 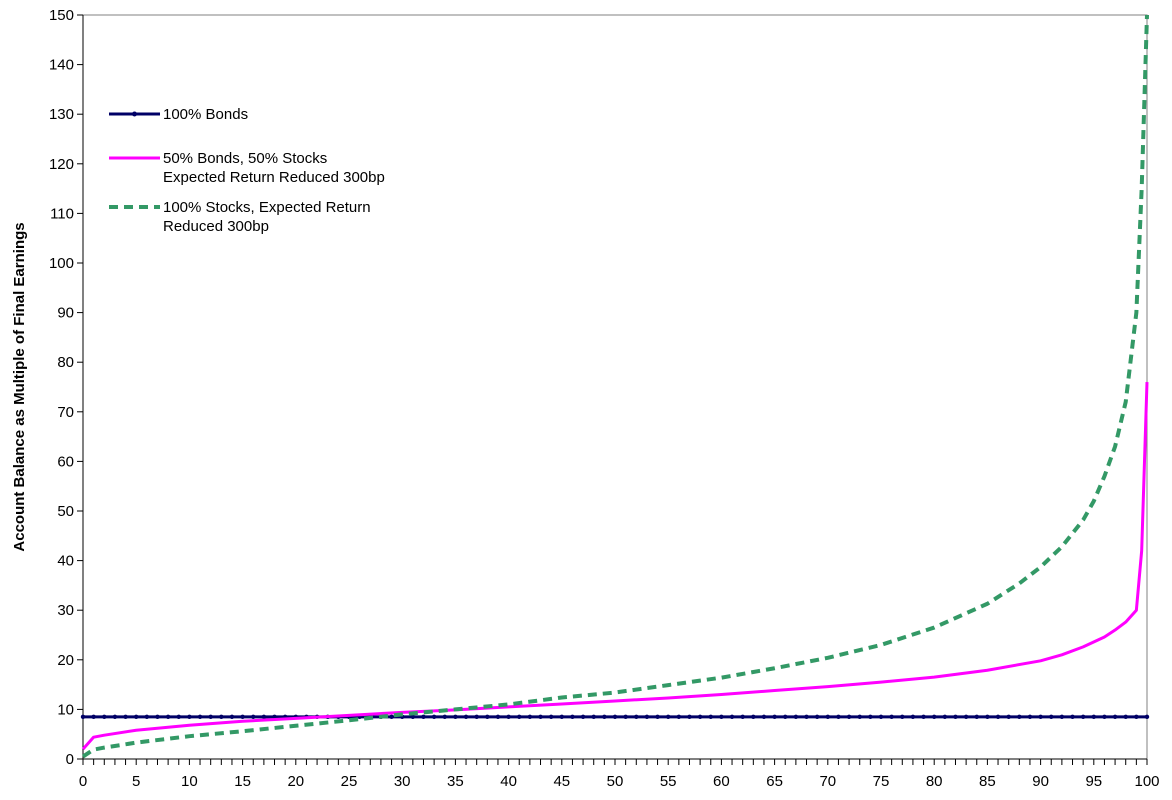 I want to click on x-tick-label: 90, so click(x=1040, y=781).